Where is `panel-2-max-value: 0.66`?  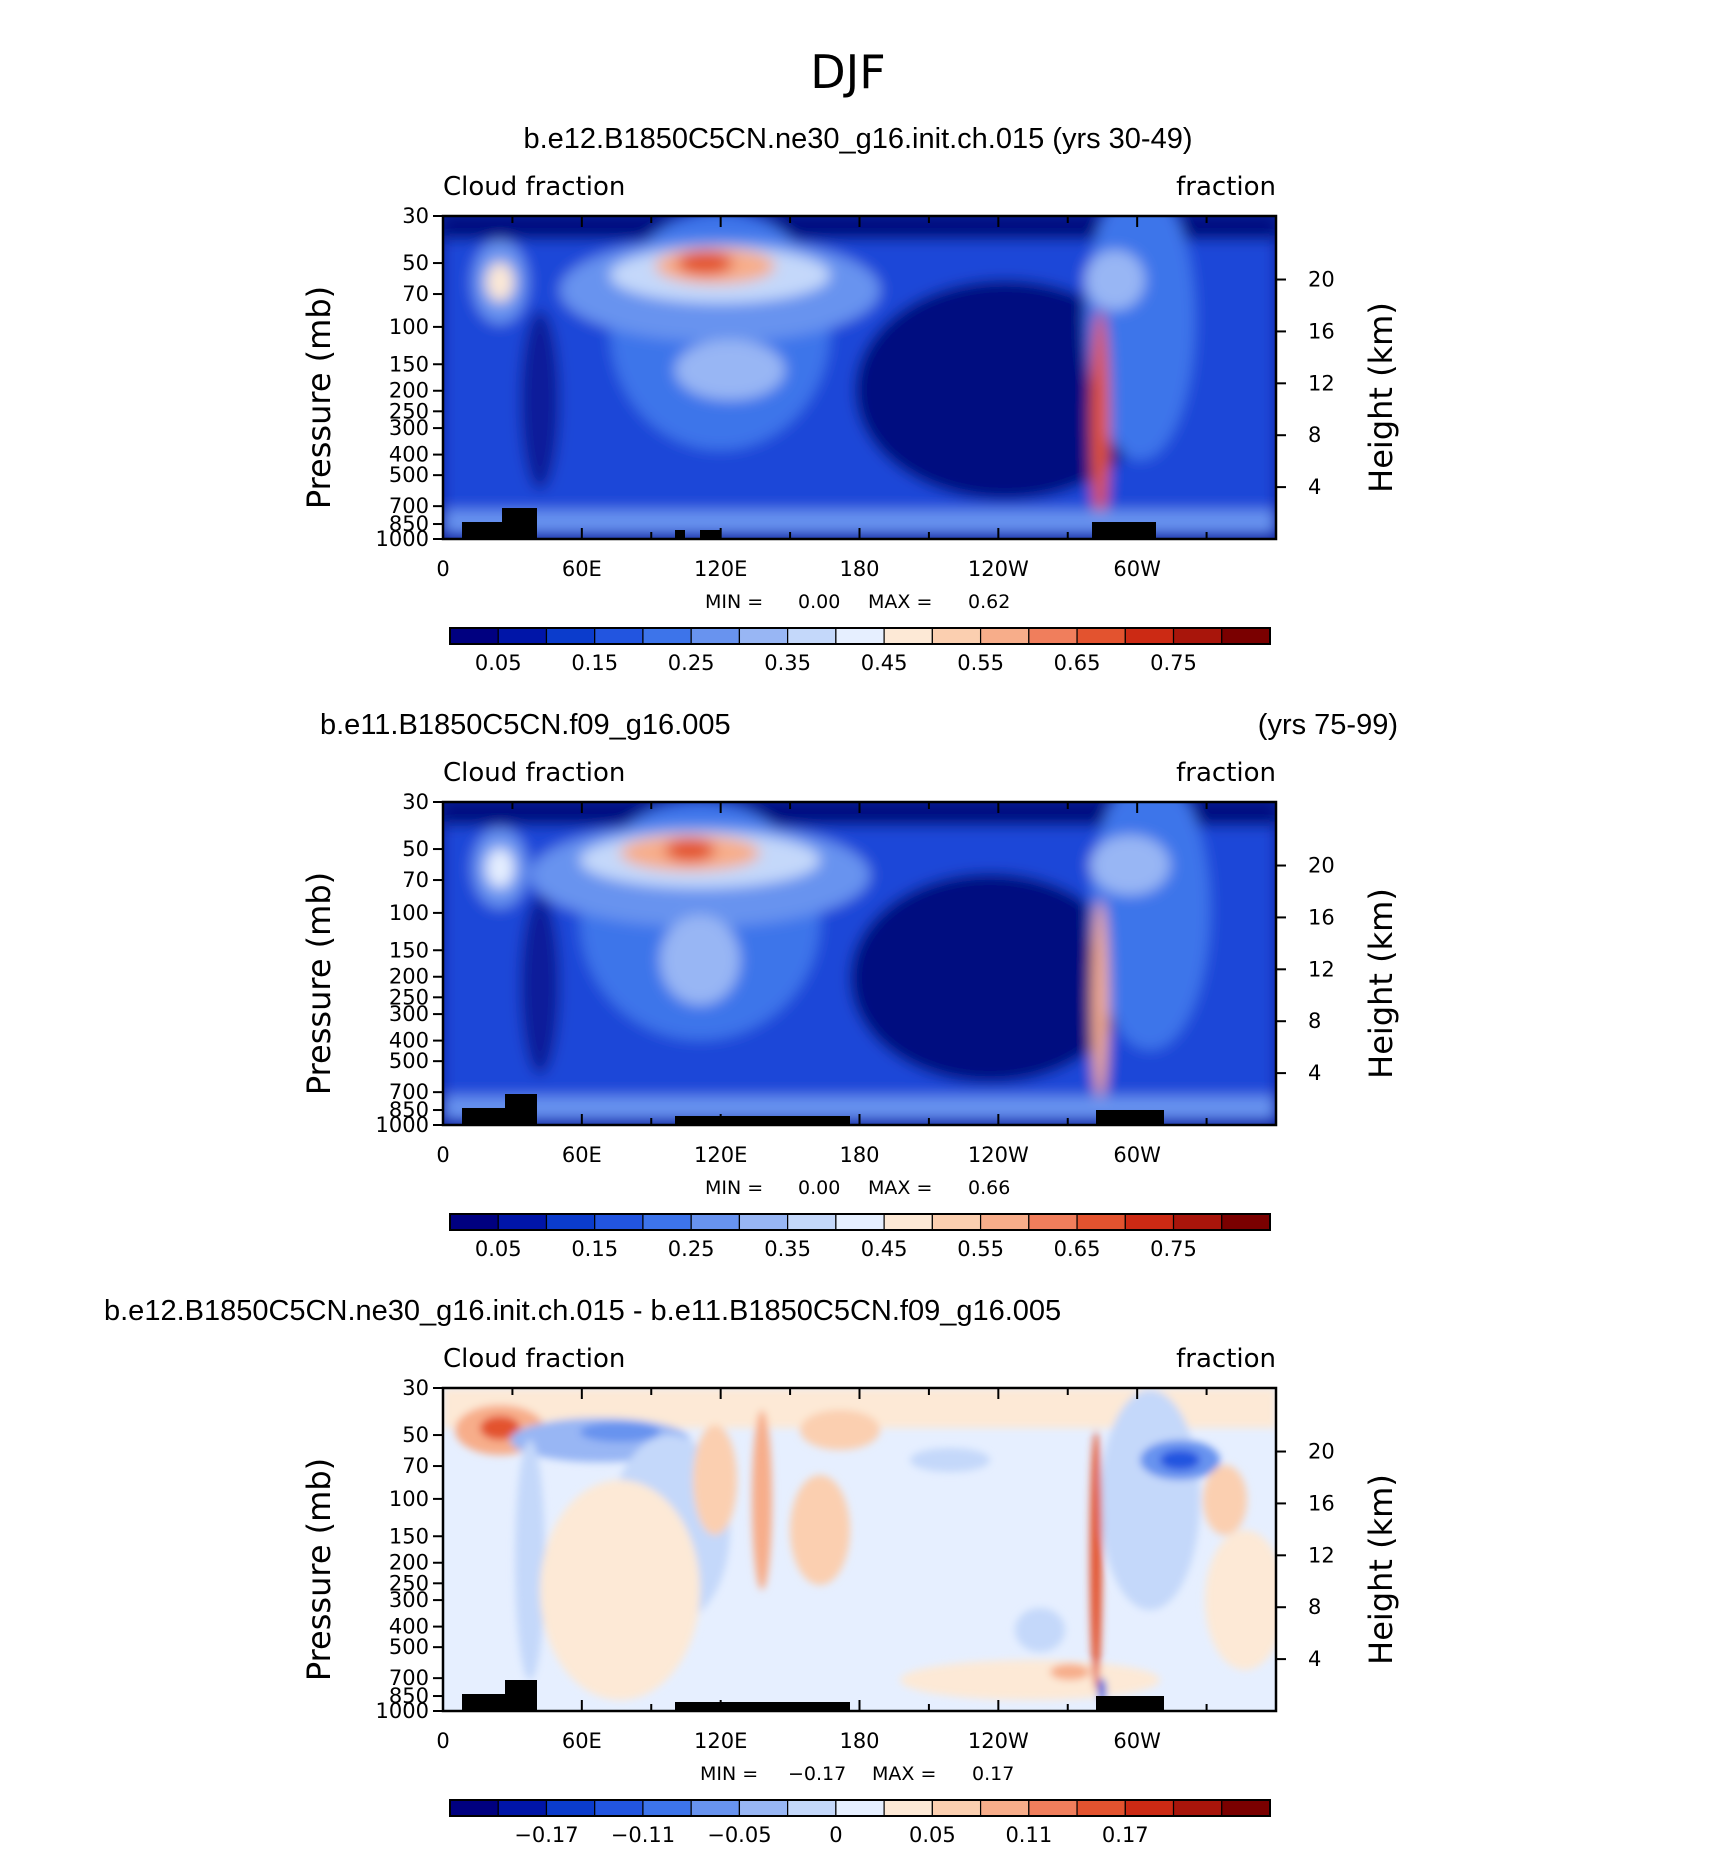
panel-2-max-value: 0.66 is located at coordinates (989, 1188).